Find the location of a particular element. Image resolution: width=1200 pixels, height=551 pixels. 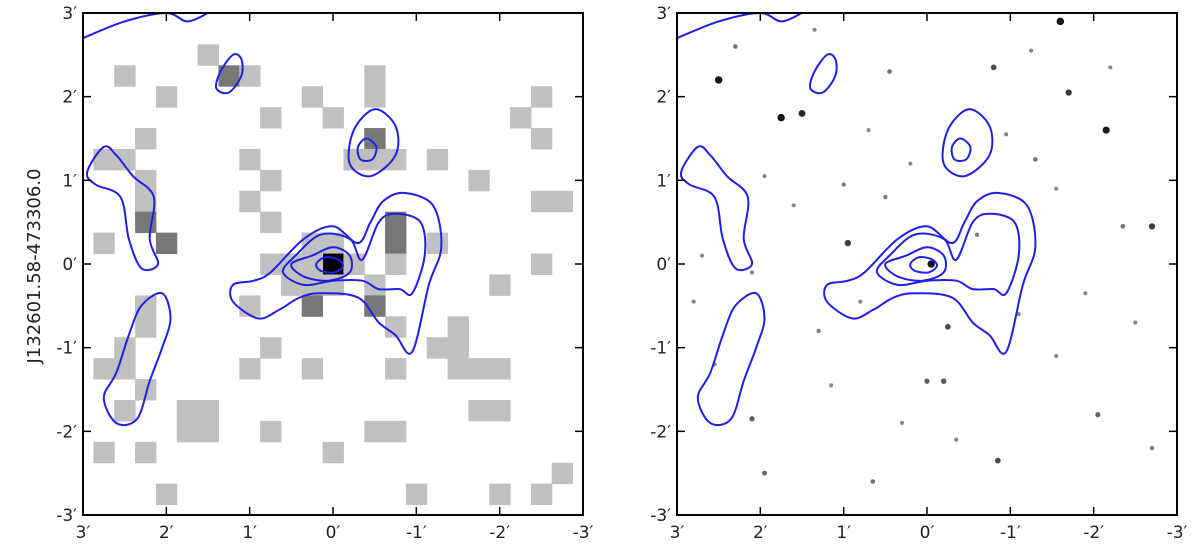

y-tick-label: -2′ is located at coordinates (660, 432).